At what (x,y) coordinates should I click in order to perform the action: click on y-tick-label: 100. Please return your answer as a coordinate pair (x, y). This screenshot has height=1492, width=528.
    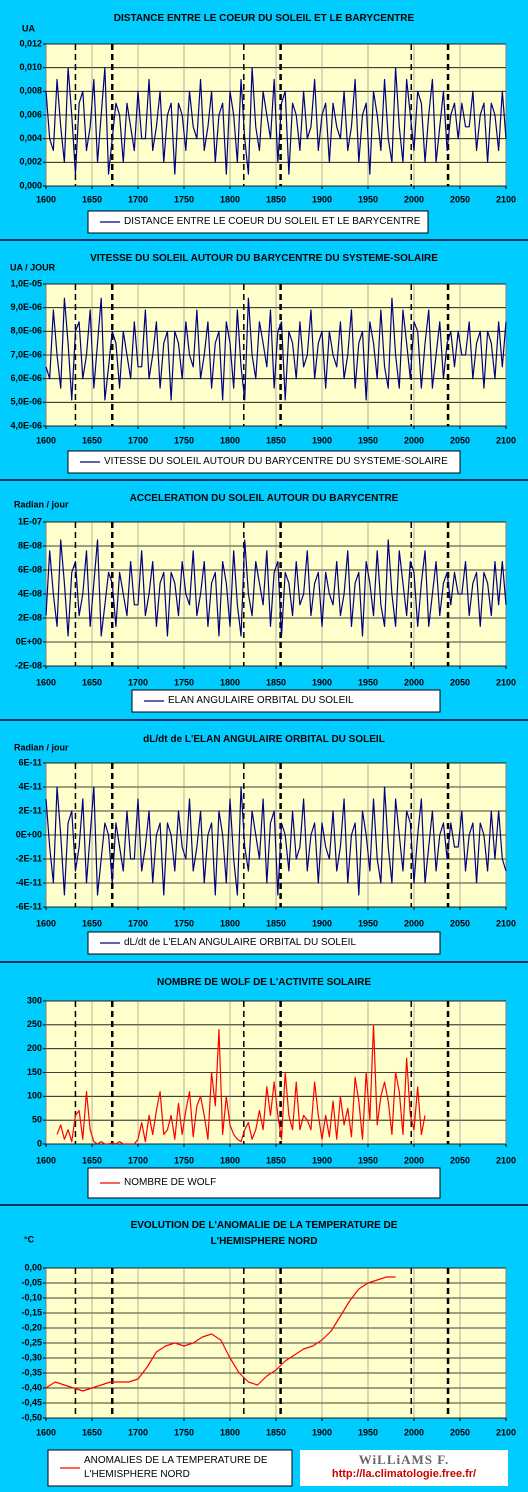
    Looking at the image, I should click on (34, 1096).